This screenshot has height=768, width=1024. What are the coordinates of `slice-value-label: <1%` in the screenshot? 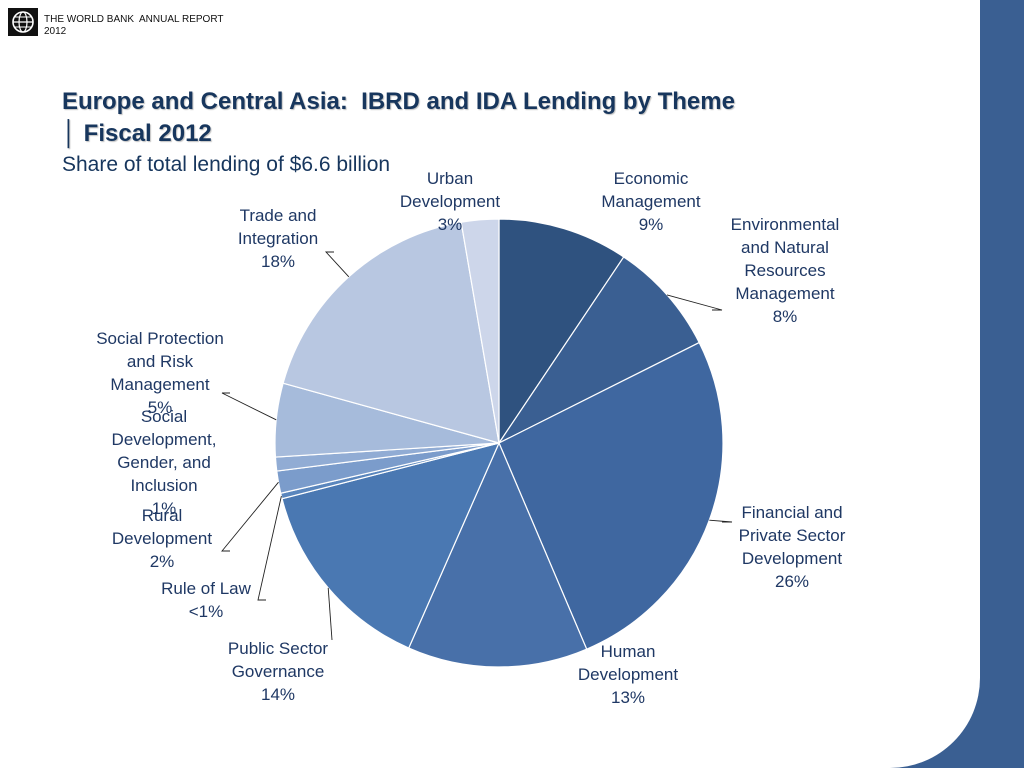 It's located at (206, 611).